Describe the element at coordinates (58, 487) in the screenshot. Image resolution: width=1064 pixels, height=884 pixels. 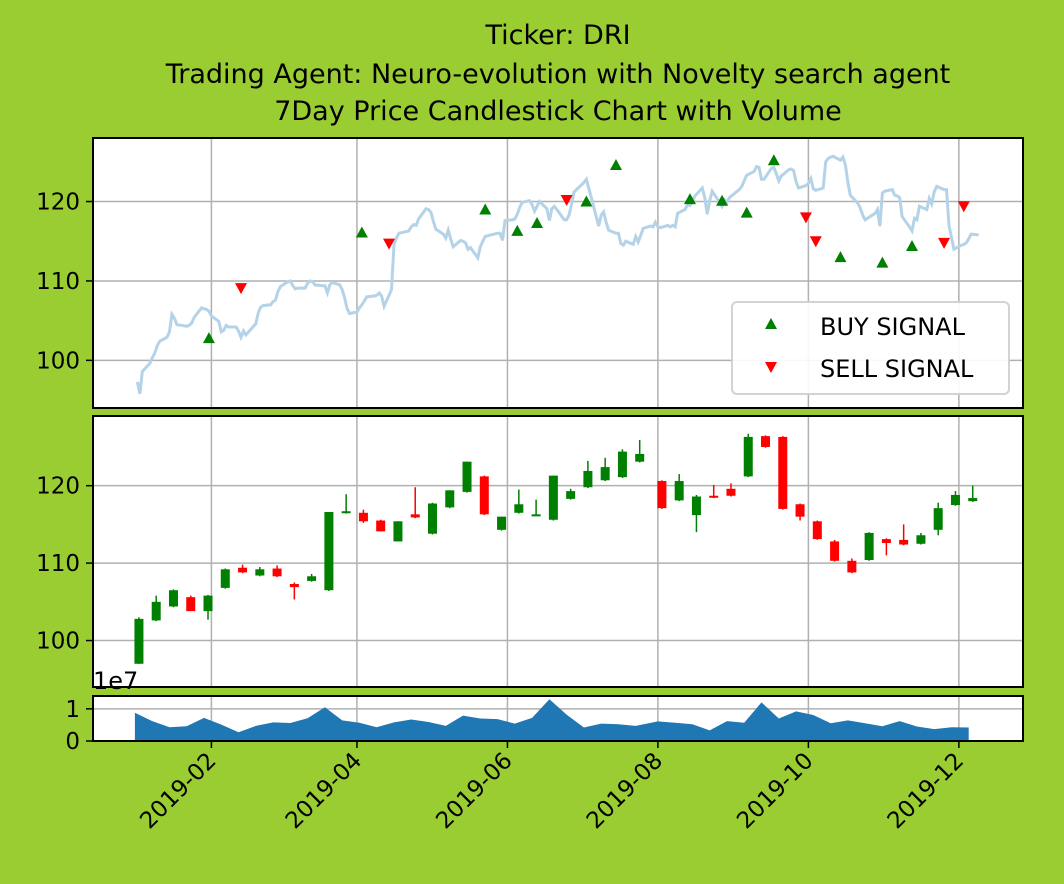
I see `candle-ytick-label: 120` at that location.